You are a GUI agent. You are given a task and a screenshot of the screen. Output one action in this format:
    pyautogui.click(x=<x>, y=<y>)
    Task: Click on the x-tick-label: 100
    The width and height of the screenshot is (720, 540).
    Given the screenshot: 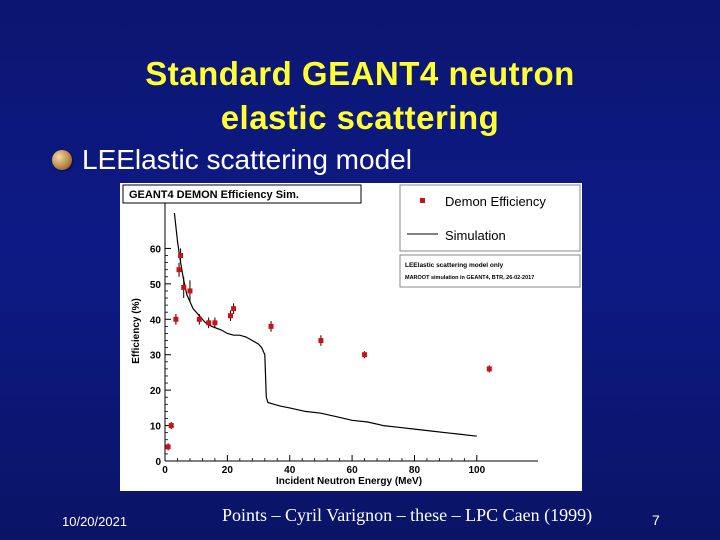 What is the action you would take?
    pyautogui.click(x=476, y=470)
    